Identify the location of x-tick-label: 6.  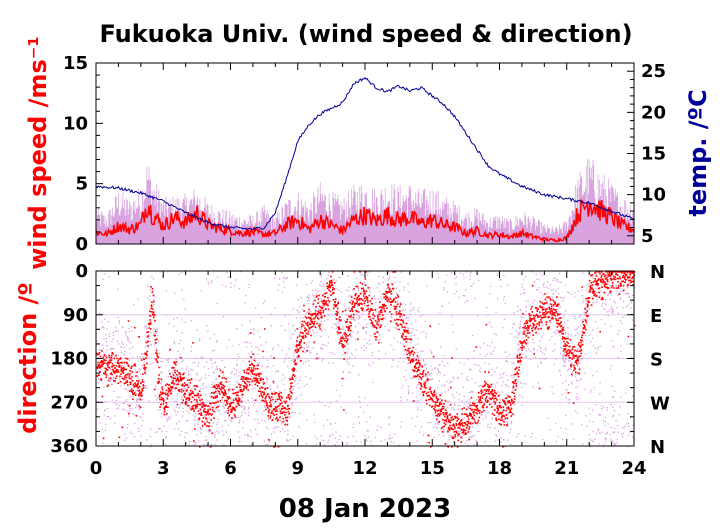
(230, 468).